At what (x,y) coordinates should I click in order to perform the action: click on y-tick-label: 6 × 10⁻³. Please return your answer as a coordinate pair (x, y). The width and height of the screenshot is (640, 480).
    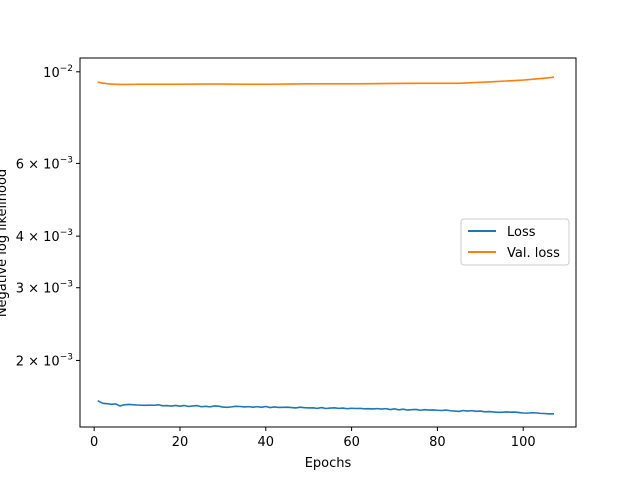
    Looking at the image, I should click on (44, 163).